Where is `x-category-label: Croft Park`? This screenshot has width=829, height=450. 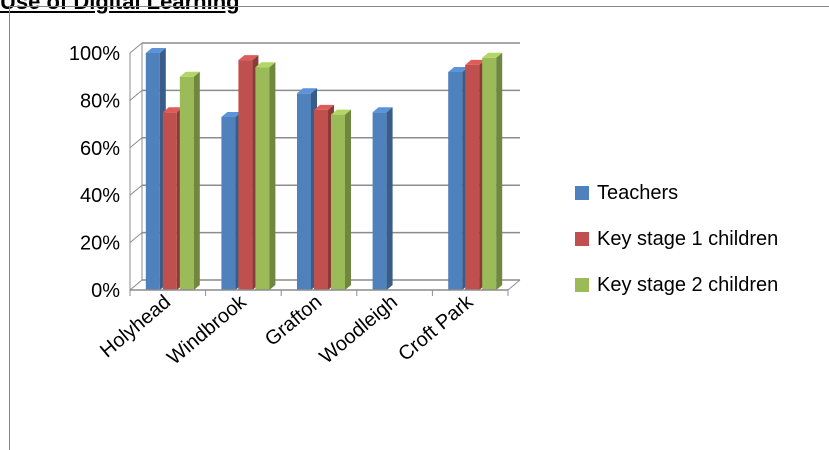 x-category-label: Croft Park is located at coordinates (436, 327).